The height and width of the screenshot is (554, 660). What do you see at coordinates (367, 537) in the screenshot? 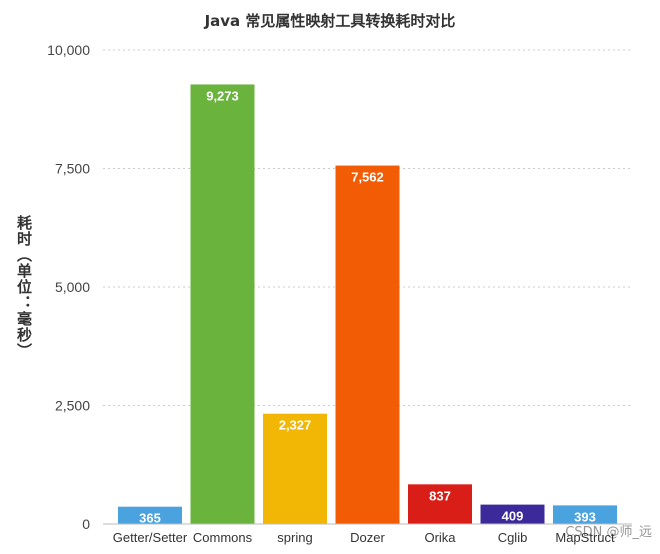
I see `x-tick-label: Dozer` at bounding box center [367, 537].